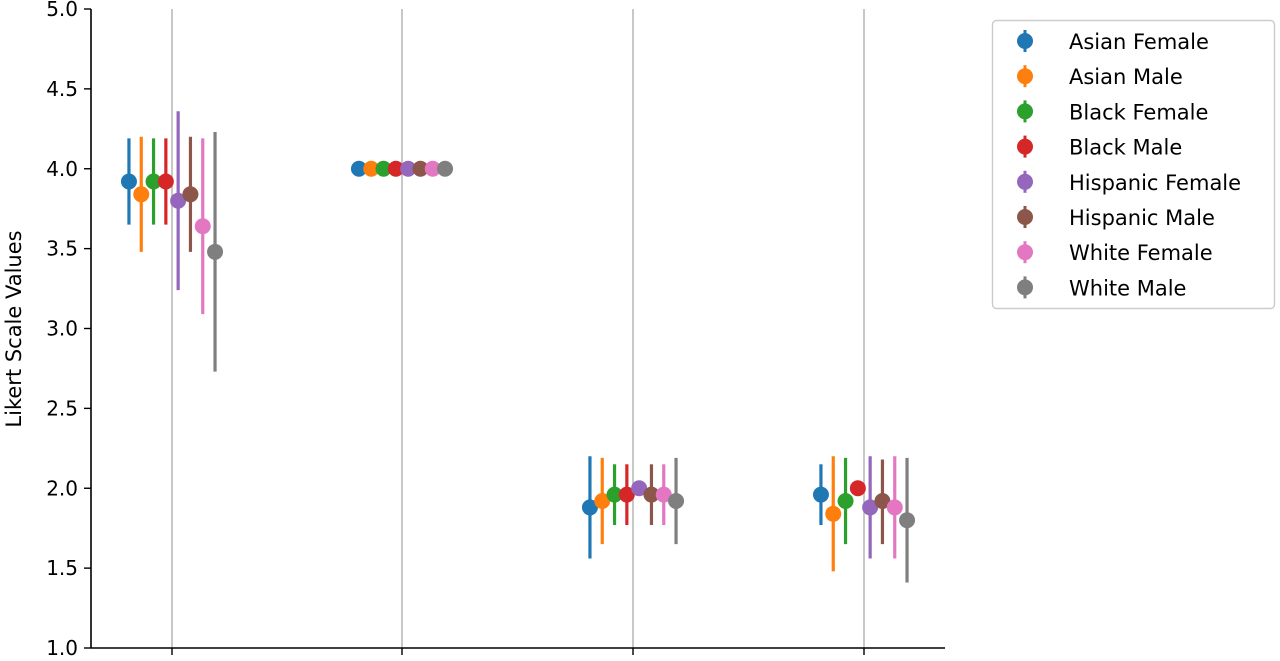 The width and height of the screenshot is (1280, 661). I want to click on legend-item: Black Male, so click(1099, 147).